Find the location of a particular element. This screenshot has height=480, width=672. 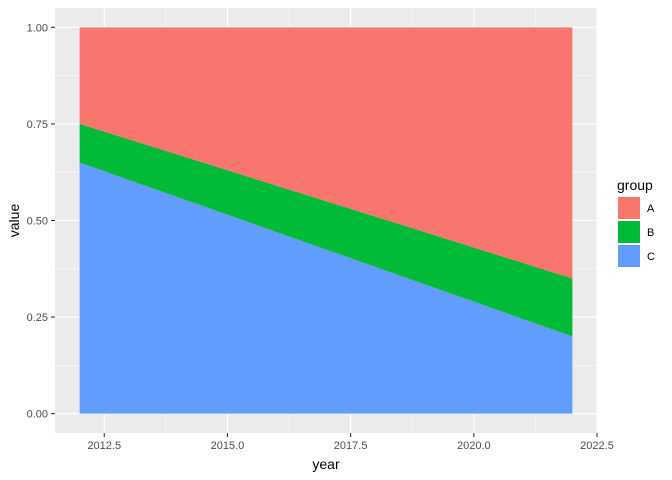

y-axis-title: value is located at coordinates (14, 221).